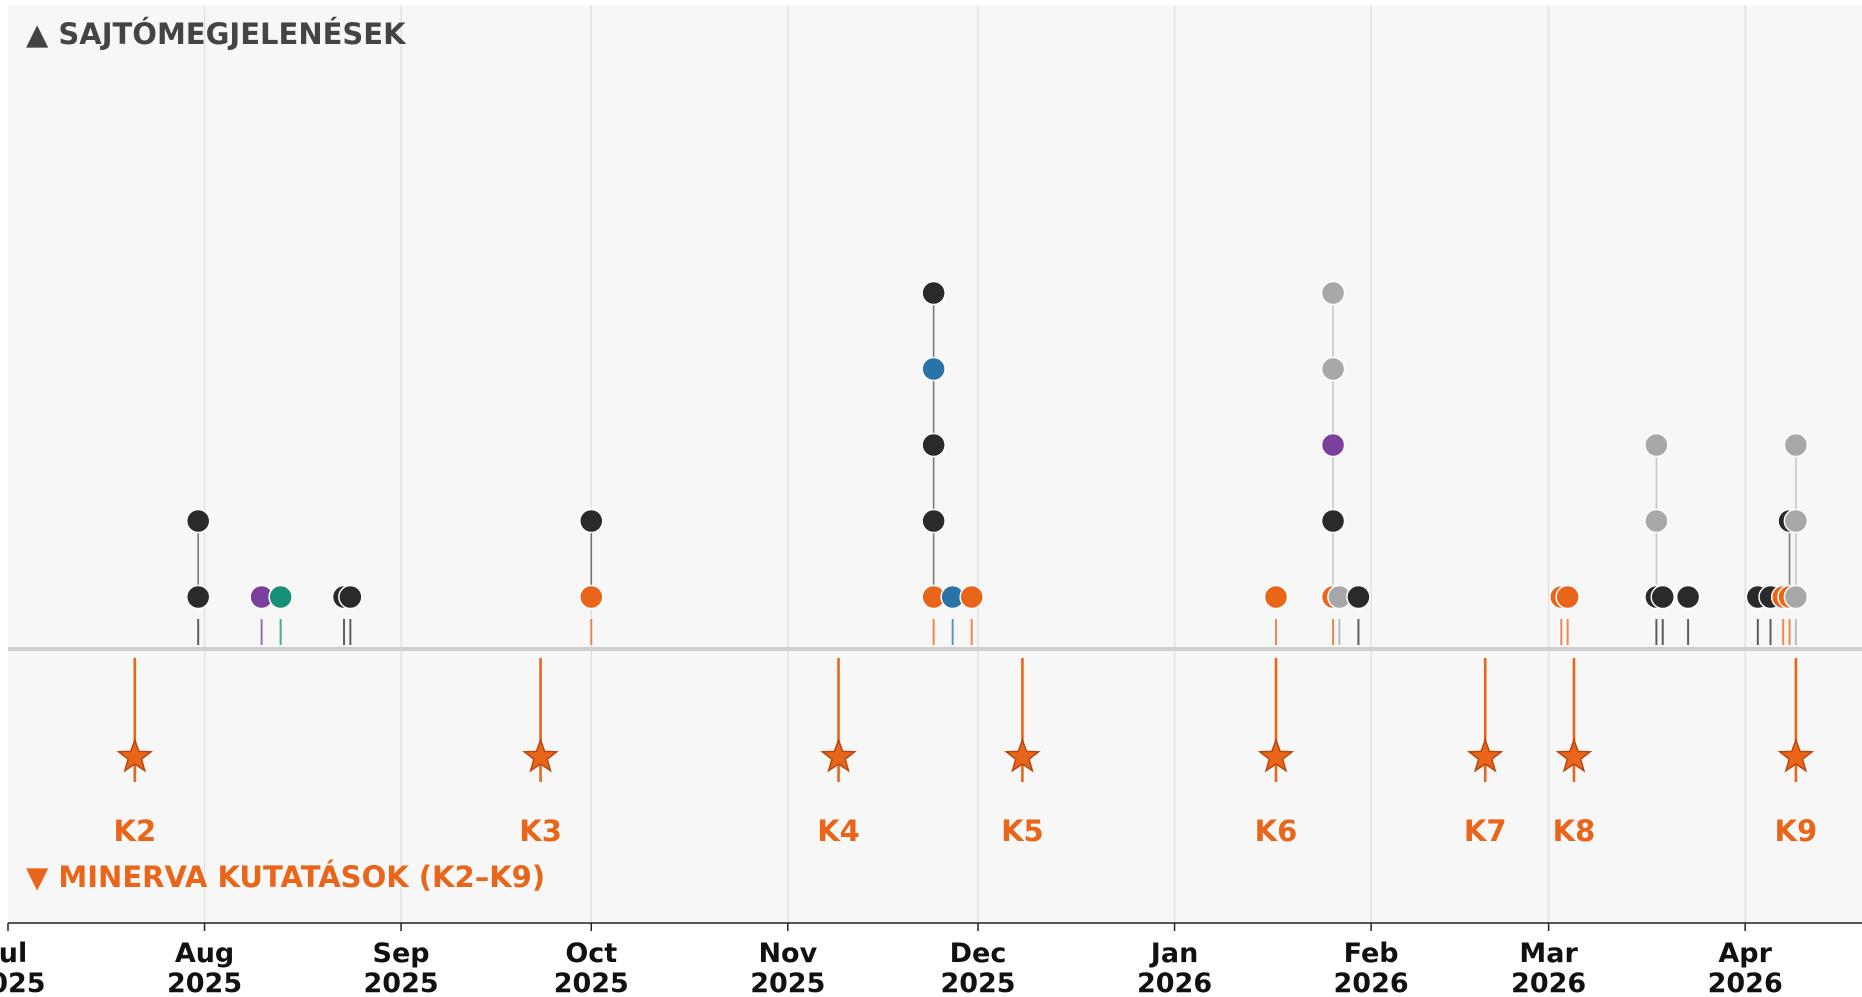  What do you see at coordinates (285, 877) in the screenshot?
I see `research-section-label: ▼ MINERVA KUTATÁSOK (K2–K9)` at bounding box center [285, 877].